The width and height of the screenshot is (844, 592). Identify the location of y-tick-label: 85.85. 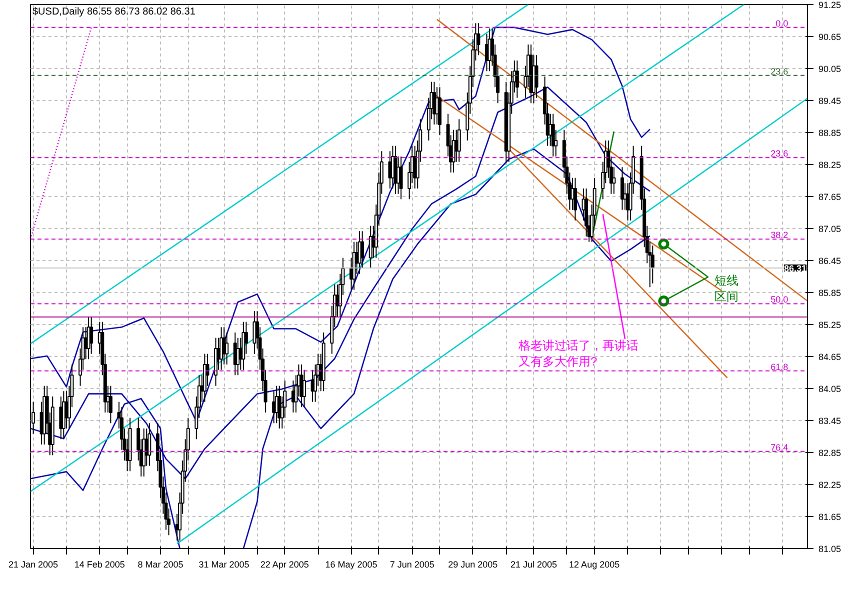
(830, 293).